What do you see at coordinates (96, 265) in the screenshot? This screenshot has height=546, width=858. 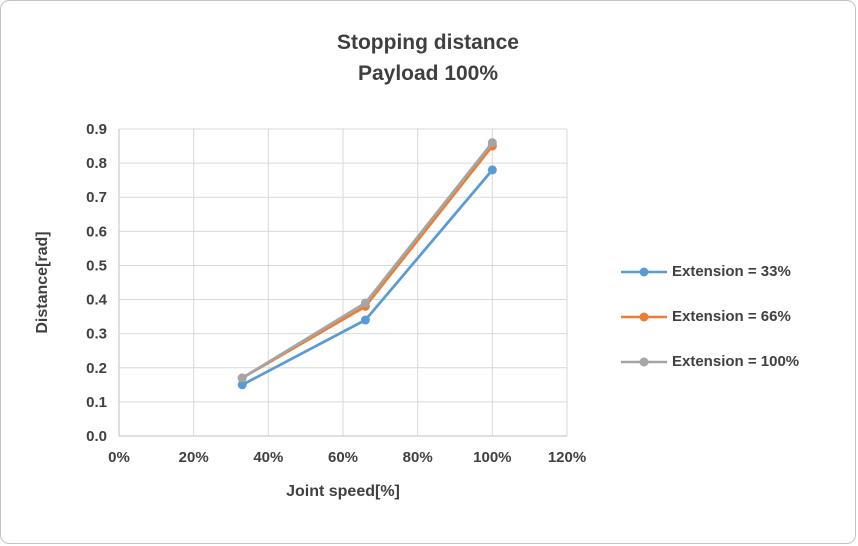 I see `y-tick-label: 0.5` at bounding box center [96, 265].